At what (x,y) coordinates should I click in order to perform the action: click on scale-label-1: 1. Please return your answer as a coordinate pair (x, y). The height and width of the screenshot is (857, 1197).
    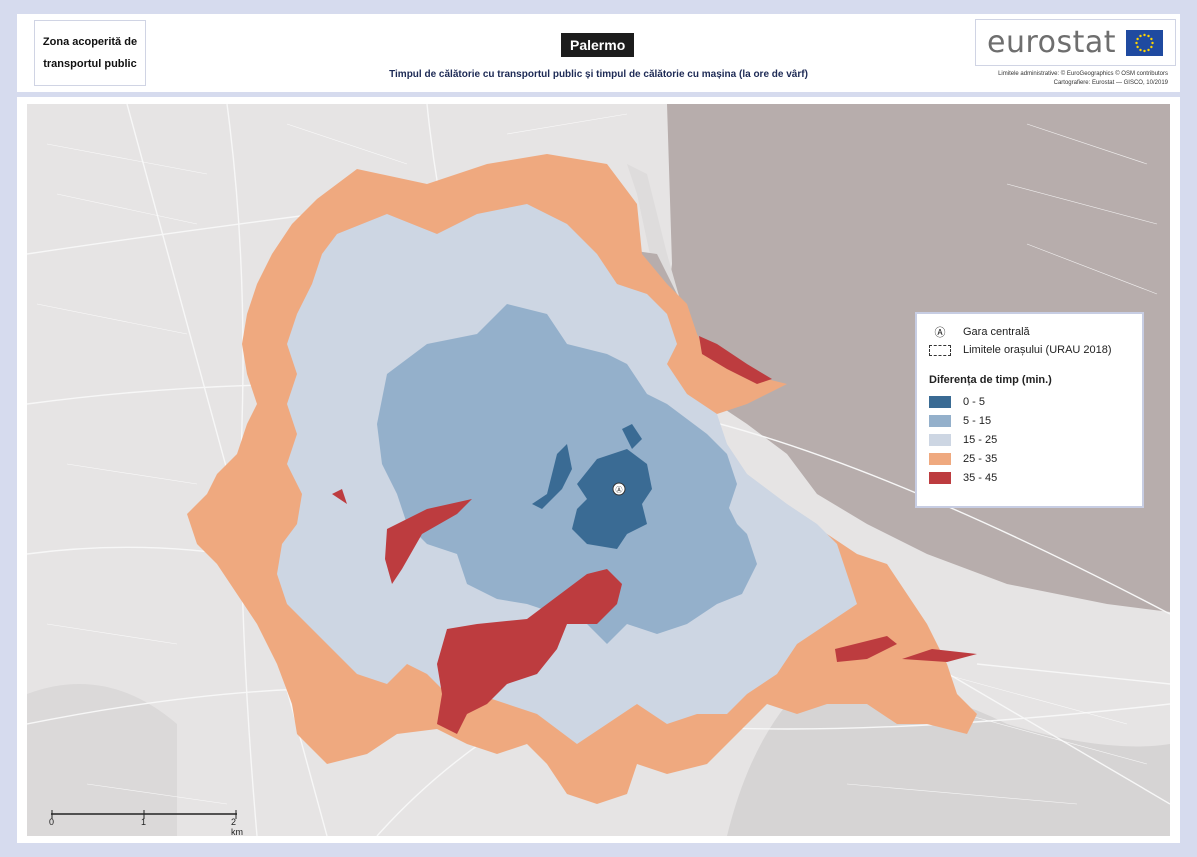
    Looking at the image, I should click on (144, 822).